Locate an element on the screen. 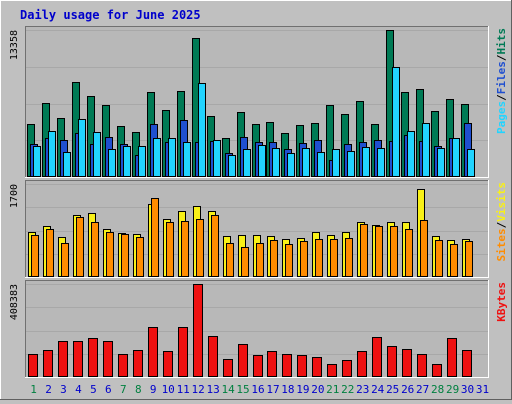 The height and width of the screenshot is (404, 512). x-tick-label-day-6: 6 is located at coordinates (108, 389).